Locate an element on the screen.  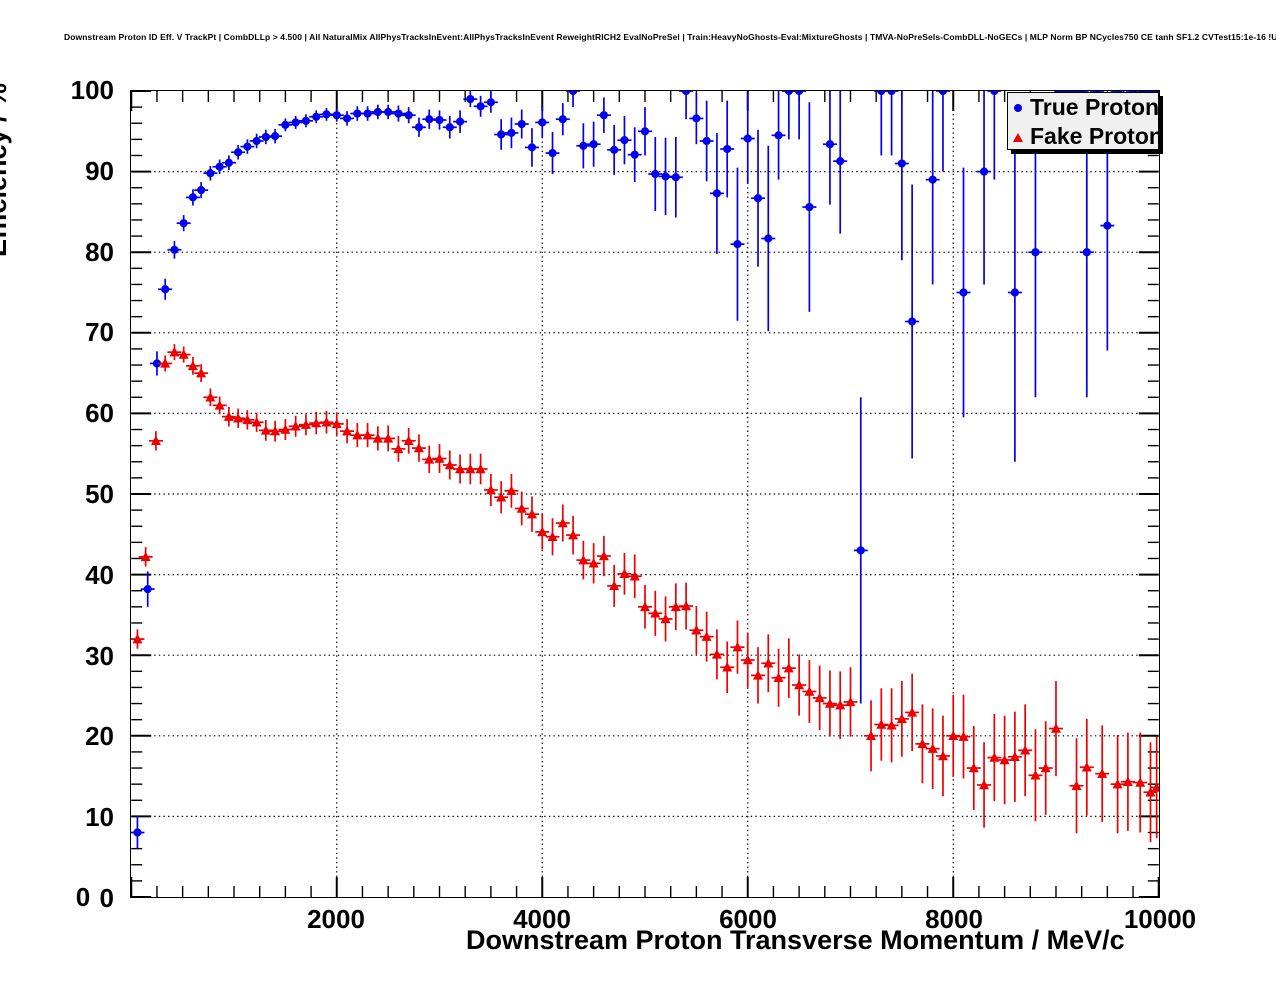
y-tick-label: 60 is located at coordinates (99, 413).